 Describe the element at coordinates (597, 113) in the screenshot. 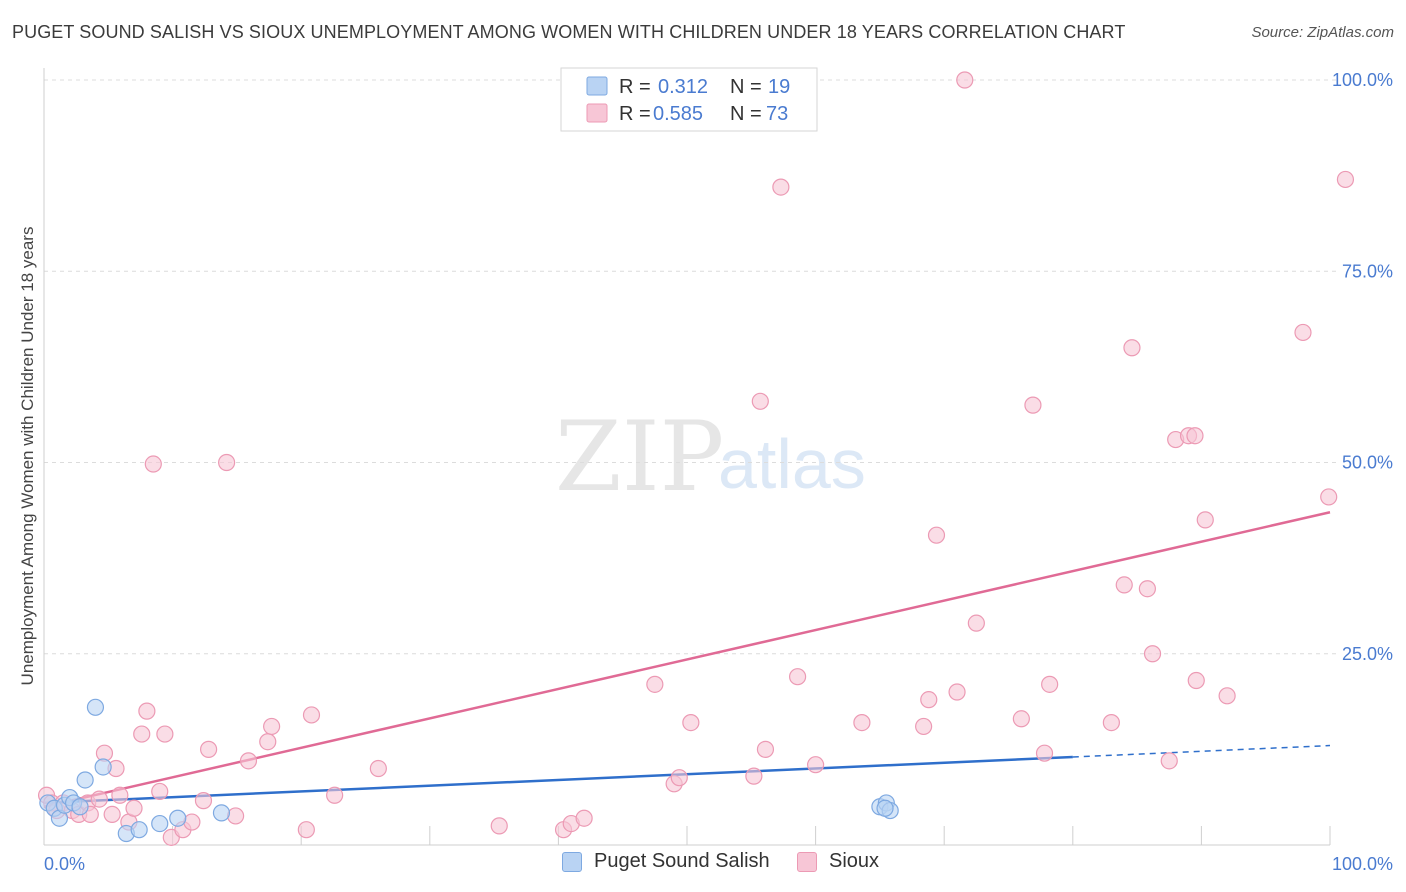

I see `legend-swatch-sioux` at that location.